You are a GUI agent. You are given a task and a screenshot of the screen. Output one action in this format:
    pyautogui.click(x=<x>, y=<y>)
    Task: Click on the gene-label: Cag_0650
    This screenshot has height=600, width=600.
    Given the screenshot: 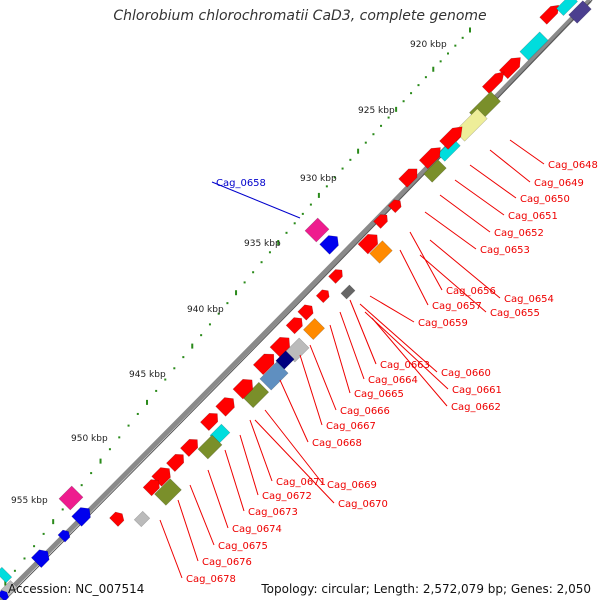 What is the action you would take?
    pyautogui.click(x=545, y=199)
    